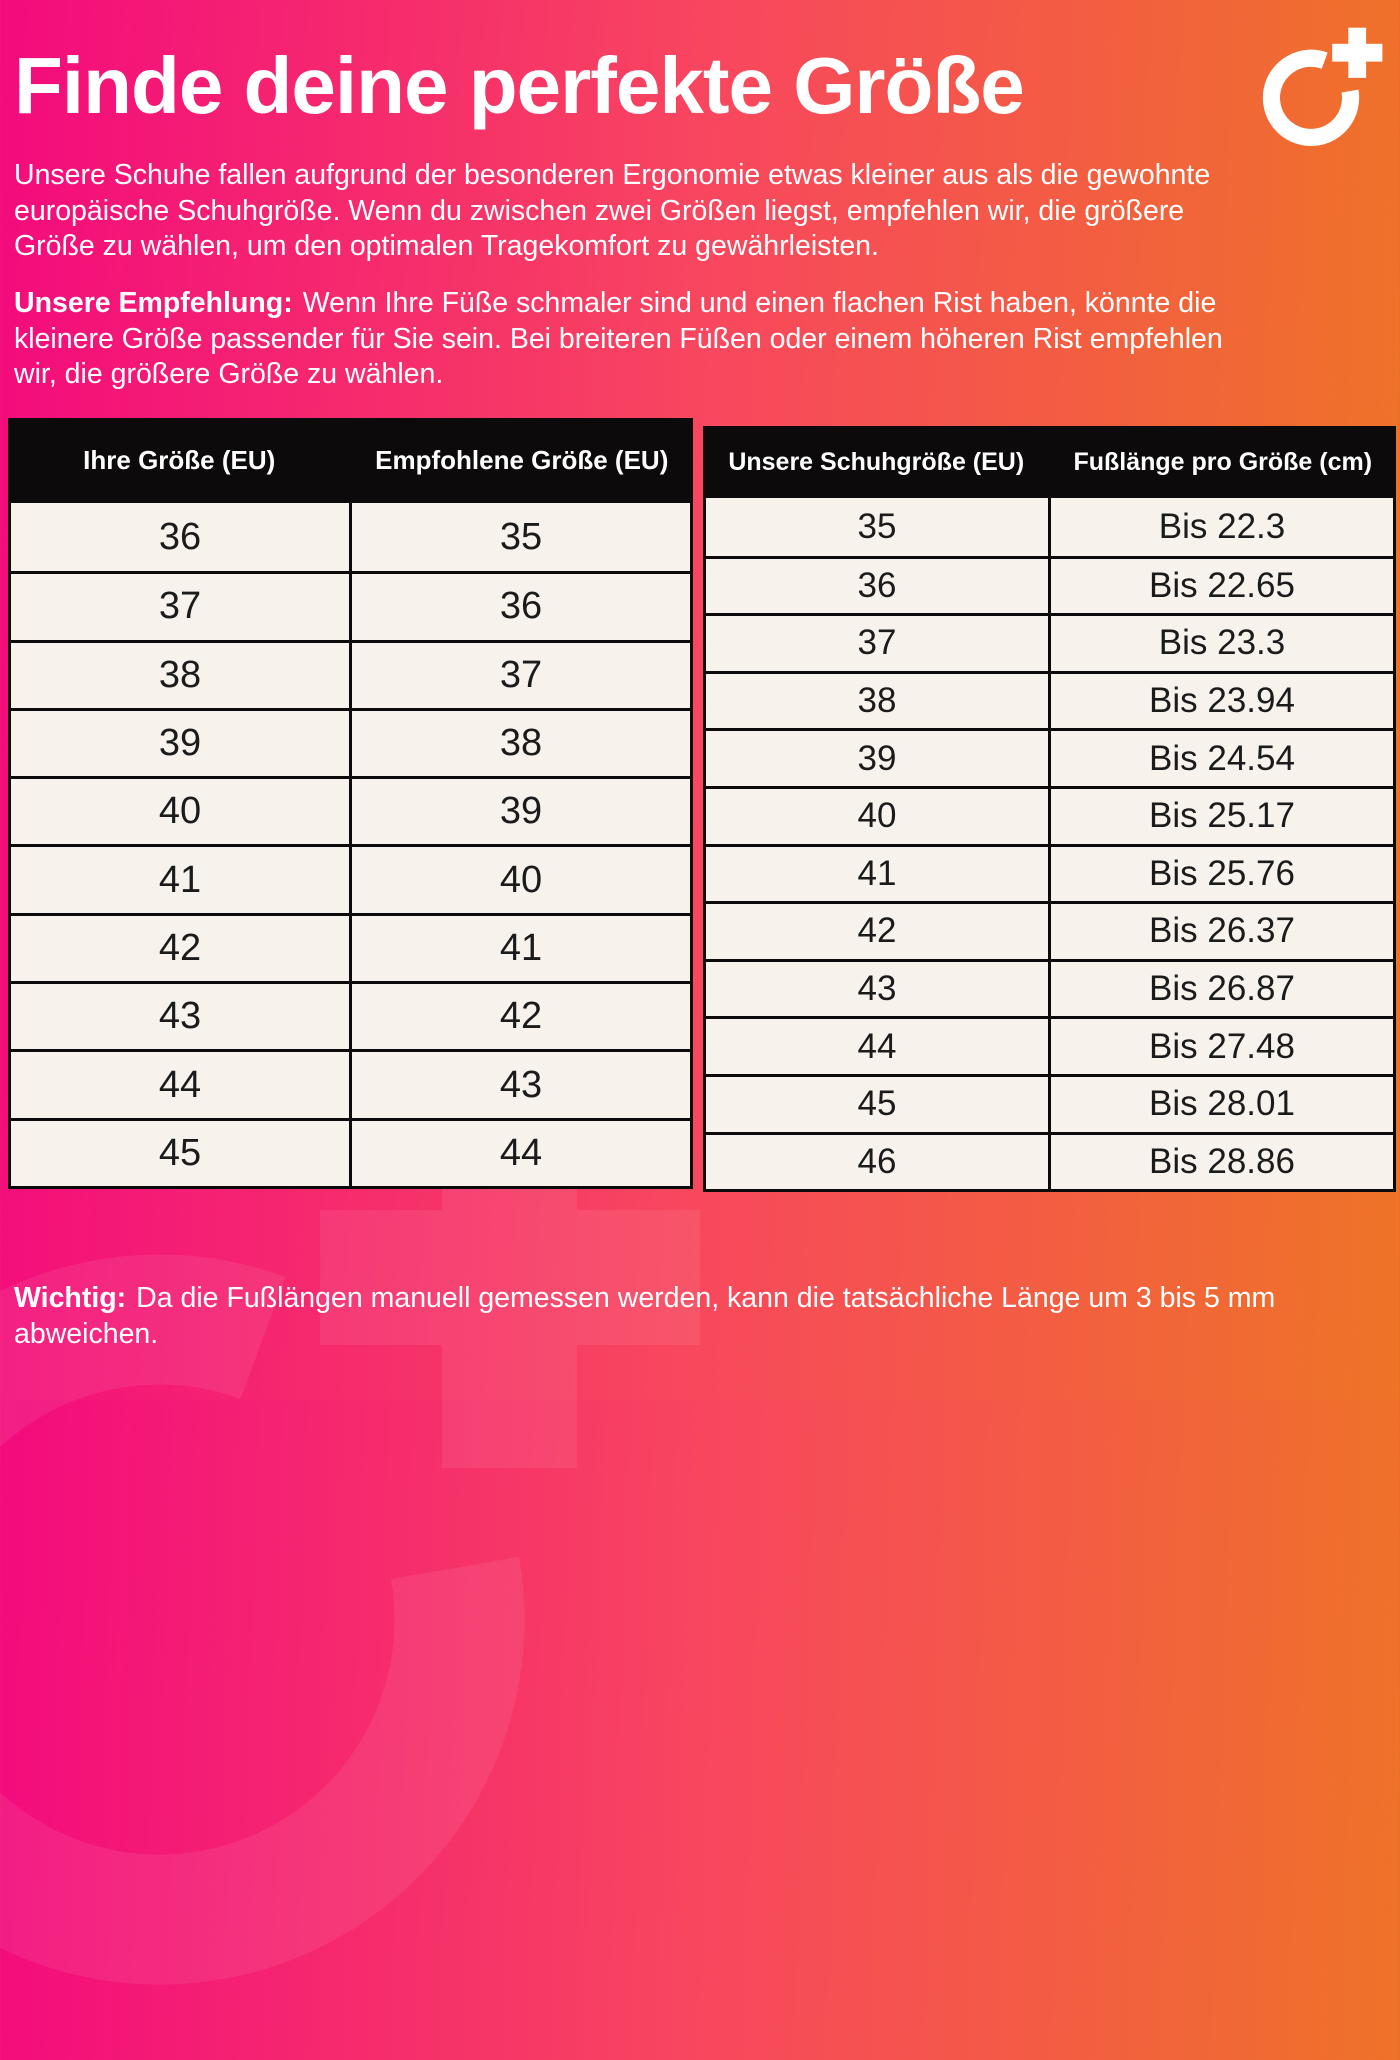 The height and width of the screenshot is (2060, 1400). What do you see at coordinates (1220, 874) in the screenshot?
I see `table-cell: Bis 25.76` at bounding box center [1220, 874].